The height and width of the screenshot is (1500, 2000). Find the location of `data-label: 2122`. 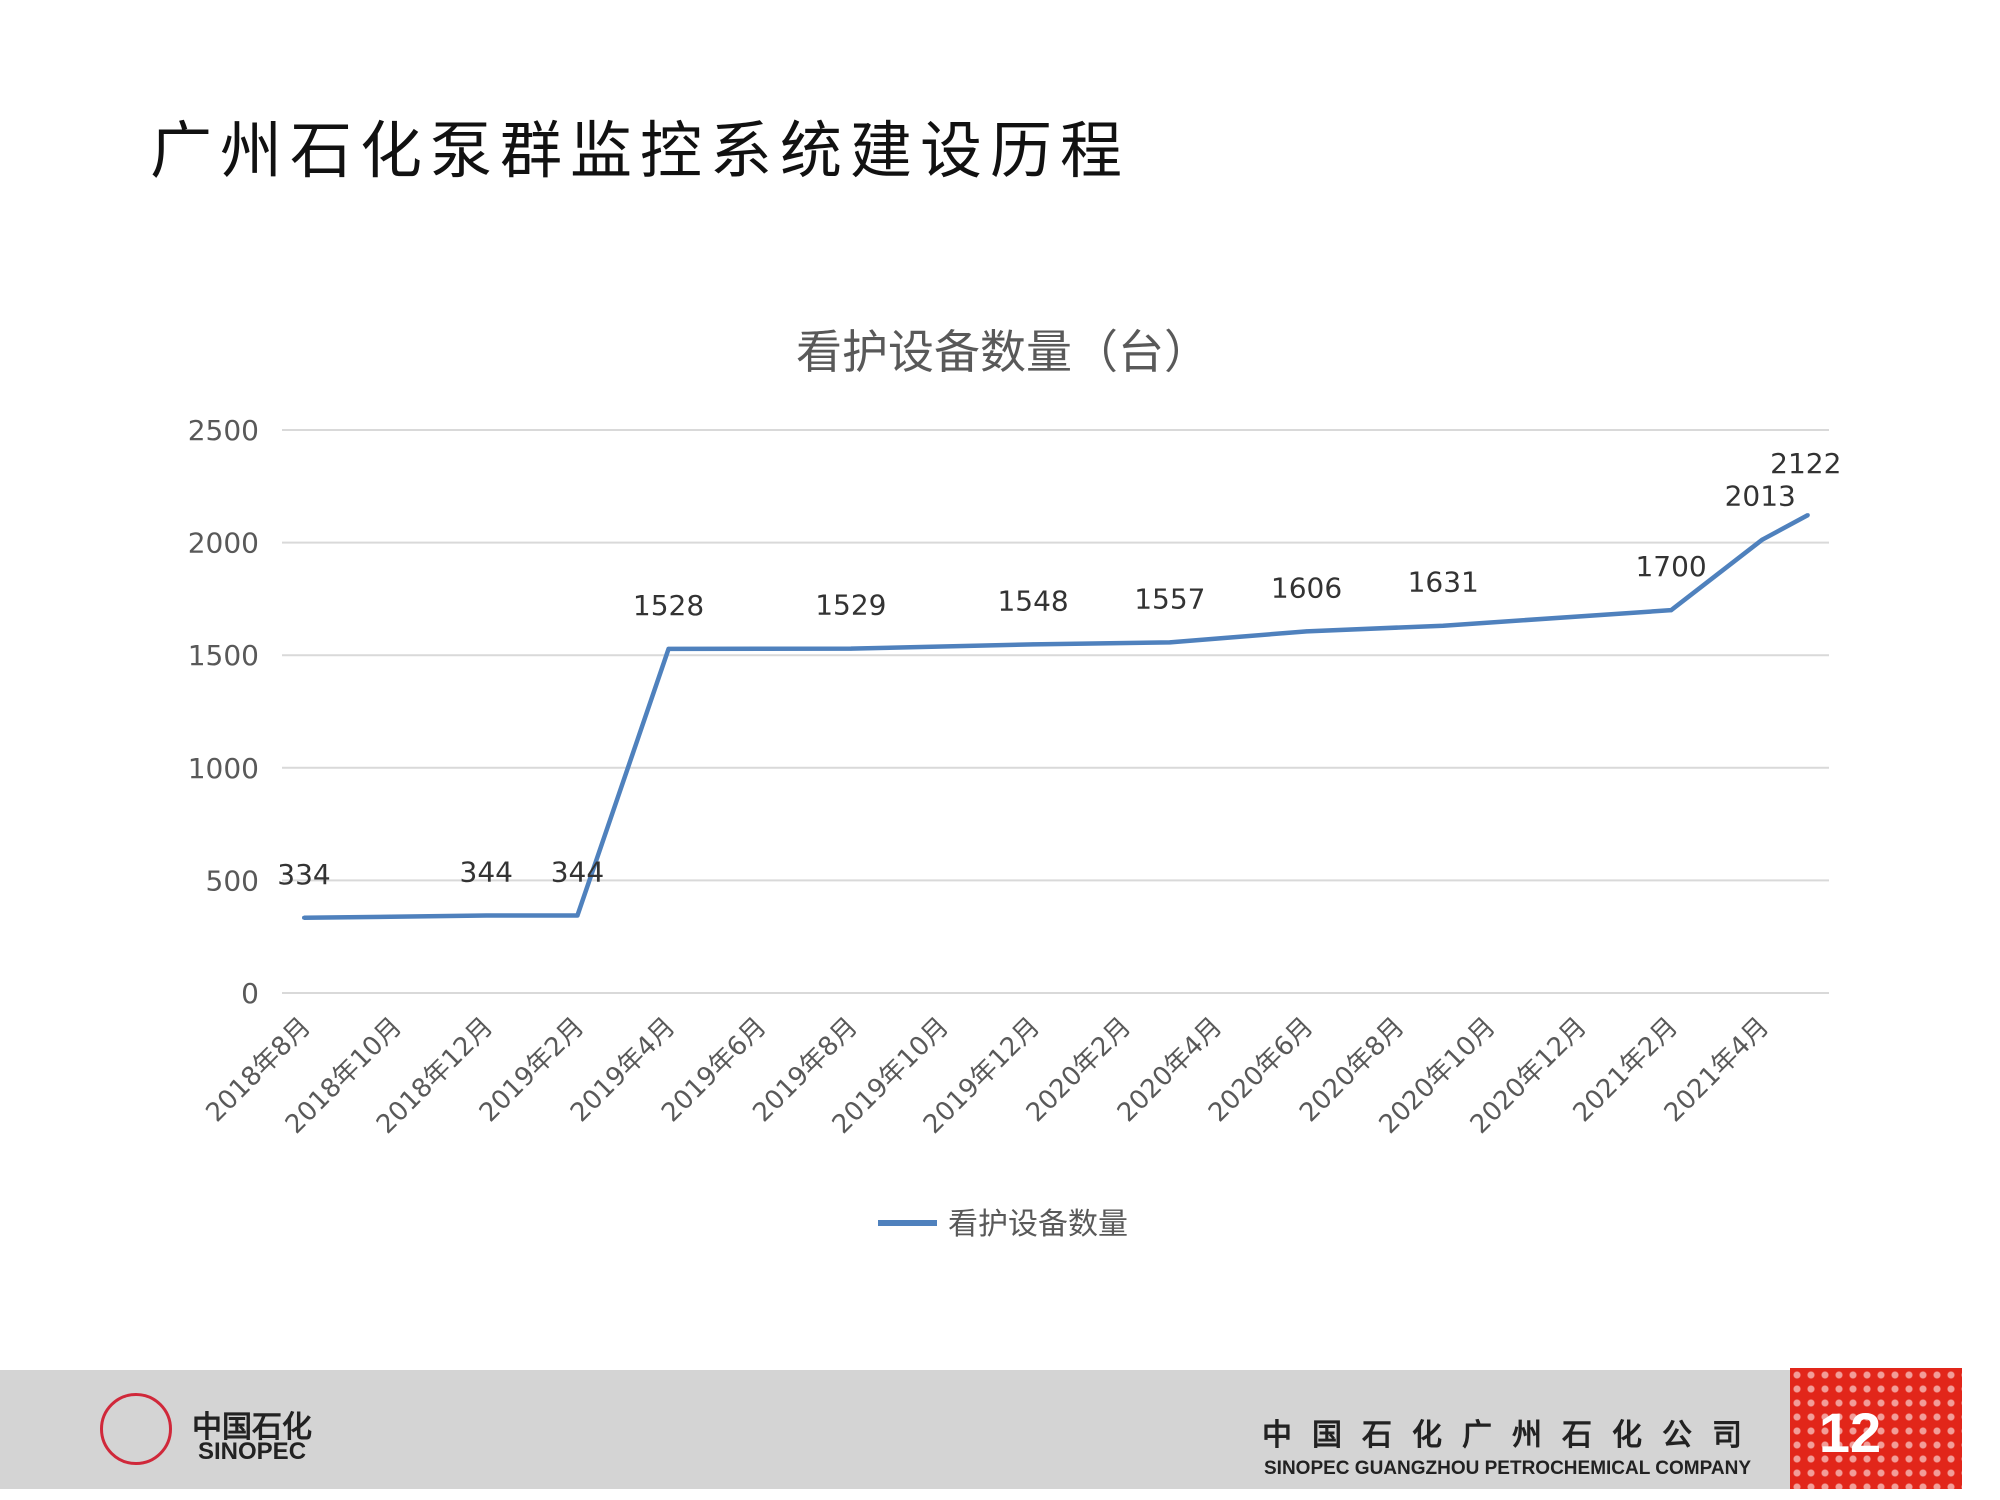

data-label: 2122 is located at coordinates (1805, 463).